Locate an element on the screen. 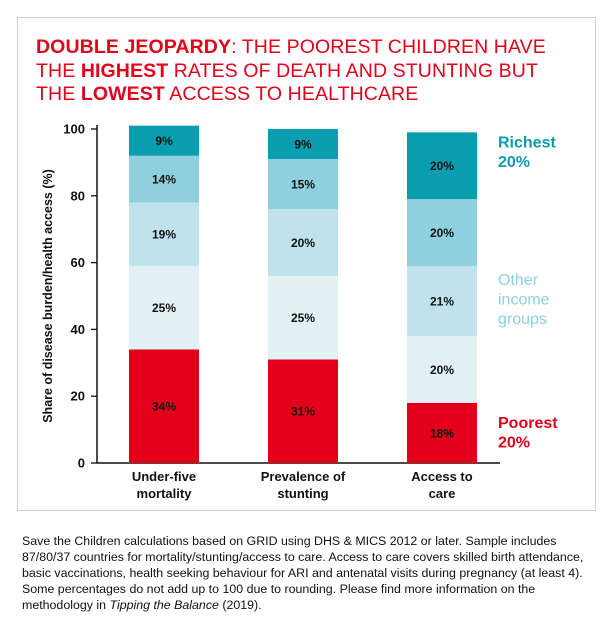  title-line-2-start: THE is located at coordinates (58, 70).